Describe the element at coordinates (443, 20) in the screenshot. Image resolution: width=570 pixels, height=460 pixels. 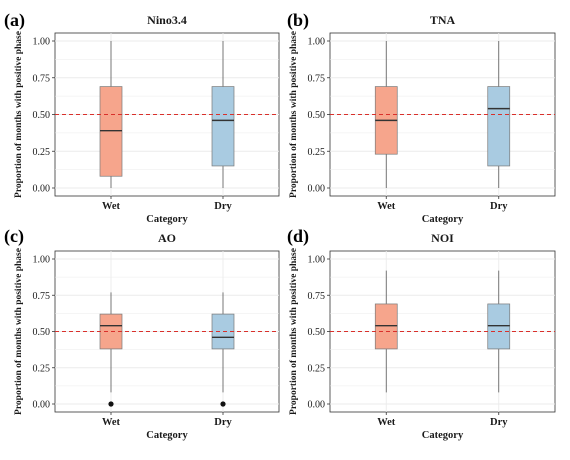
I see `chart-title: TNA` at that location.